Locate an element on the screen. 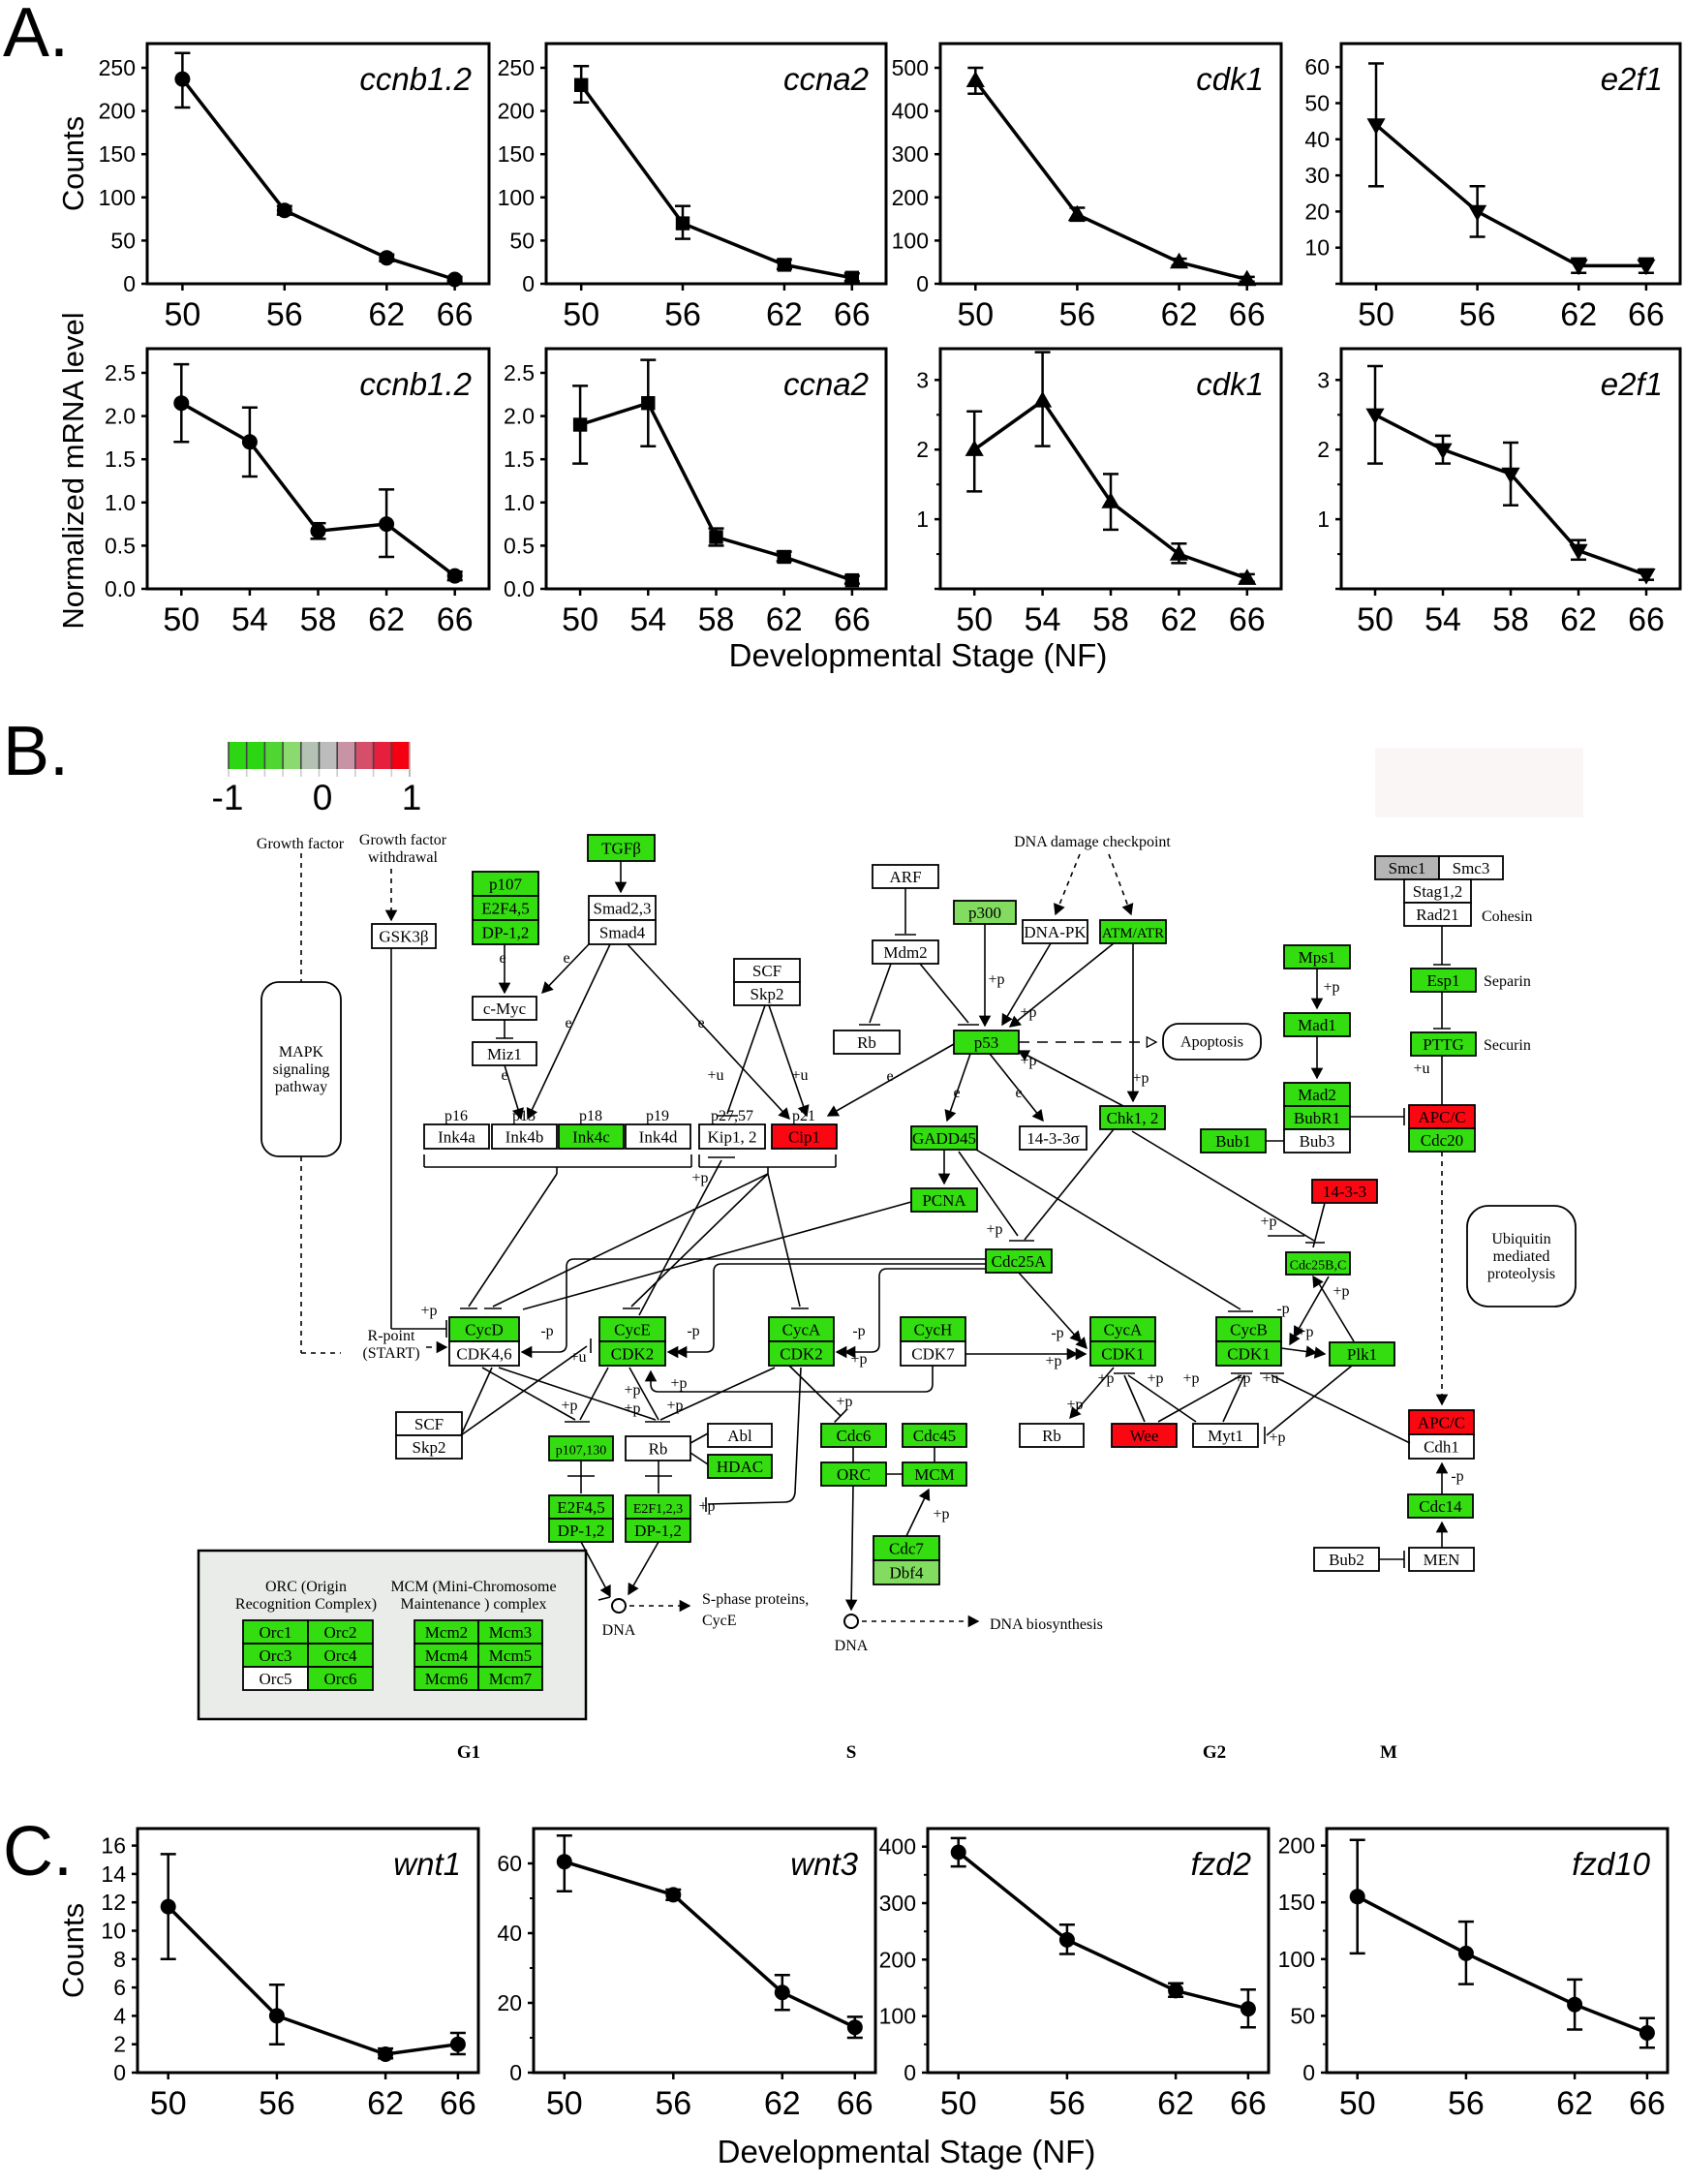 The image size is (1685, 2184). svg-text: Bub2 is located at coordinates (1346, 1560).